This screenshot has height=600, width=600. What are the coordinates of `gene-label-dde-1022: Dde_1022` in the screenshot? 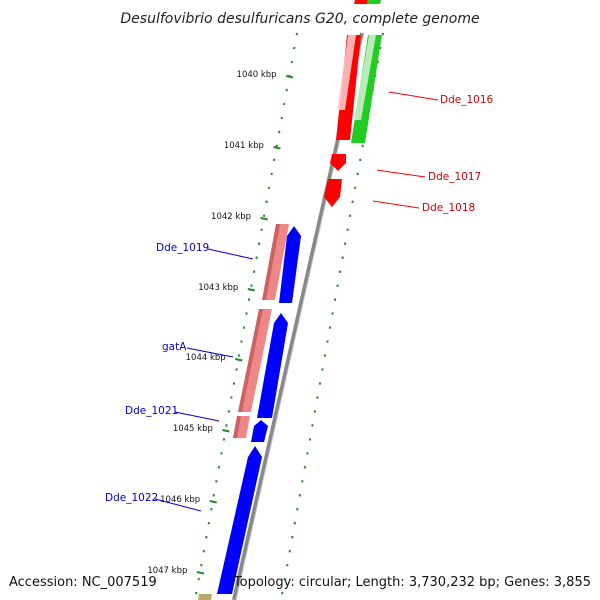 It's located at (131, 498).